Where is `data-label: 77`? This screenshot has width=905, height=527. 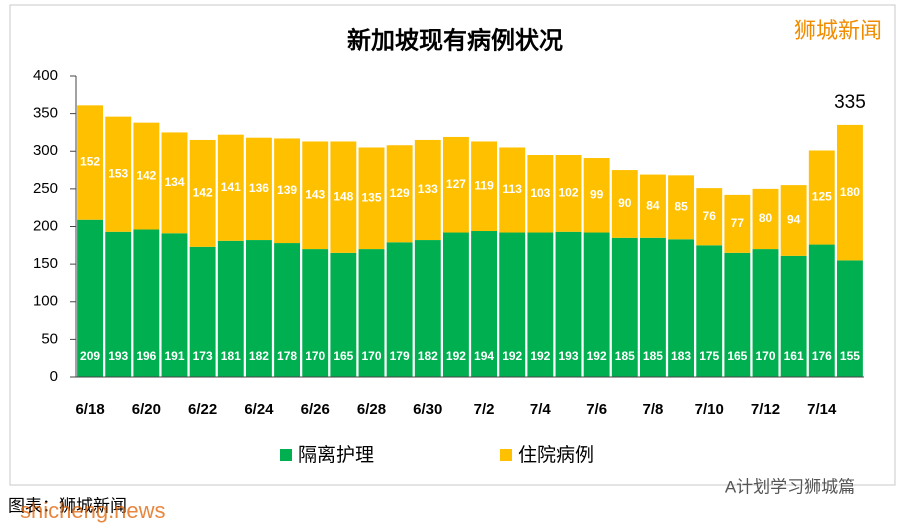
data-label: 77 is located at coordinates (738, 223).